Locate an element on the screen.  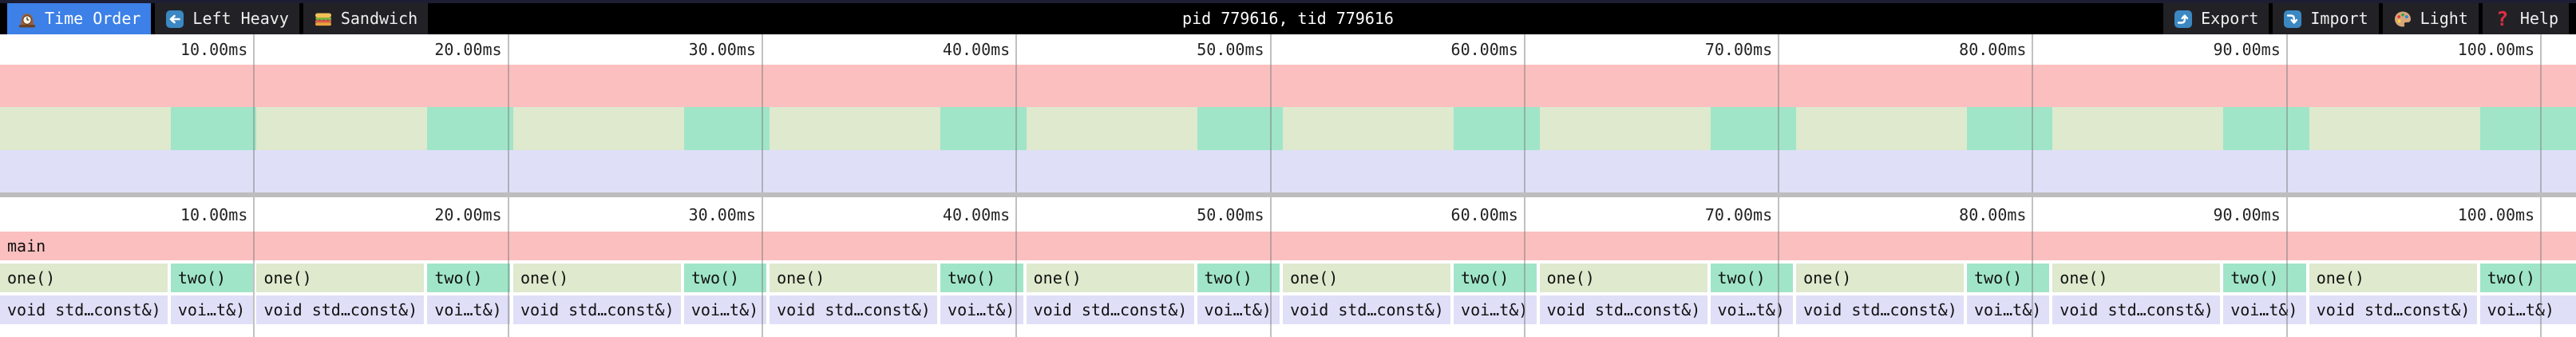
pane-divider is located at coordinates (1288, 194).